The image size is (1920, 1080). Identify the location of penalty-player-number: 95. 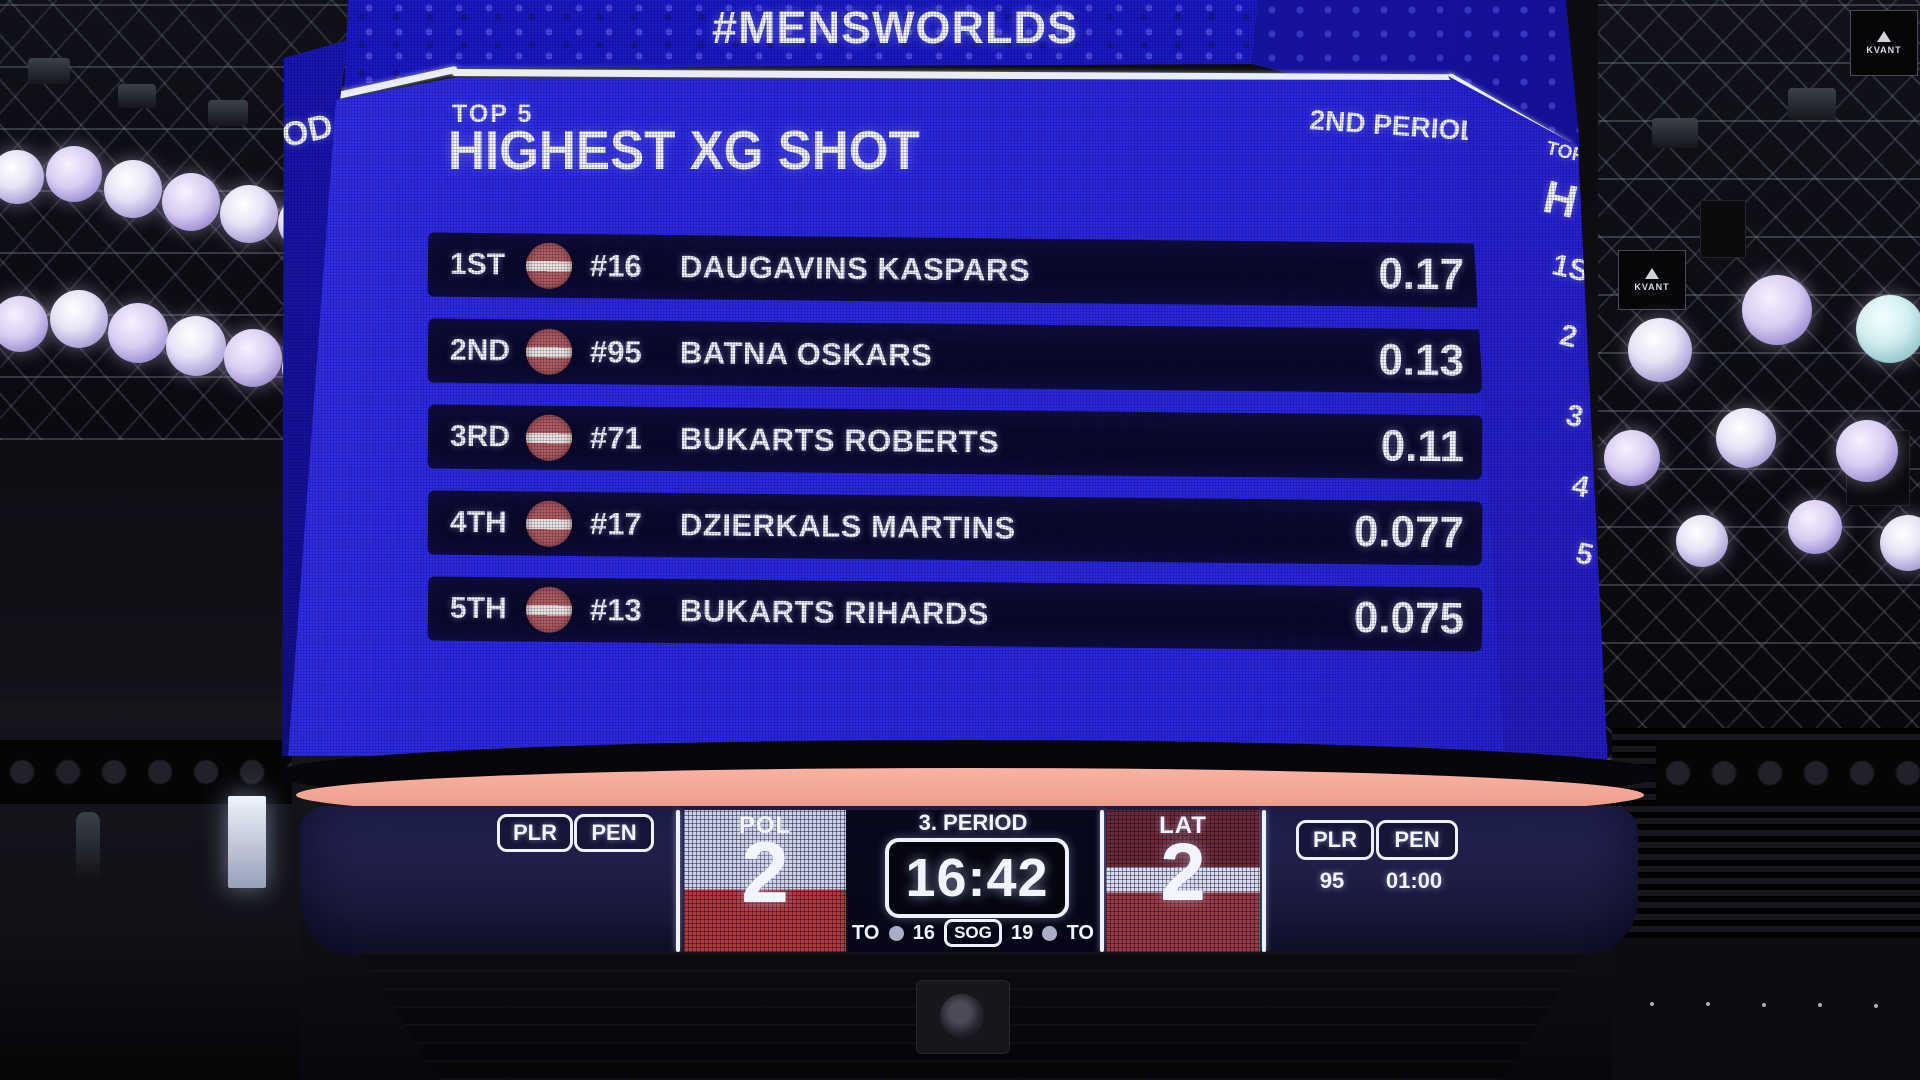
(1332, 880).